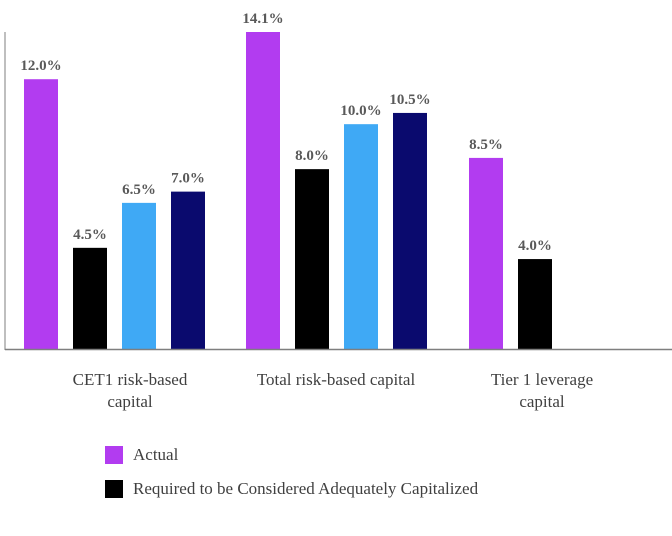 The image size is (672, 536). I want to click on legend-swatch-actual, so click(114, 455).